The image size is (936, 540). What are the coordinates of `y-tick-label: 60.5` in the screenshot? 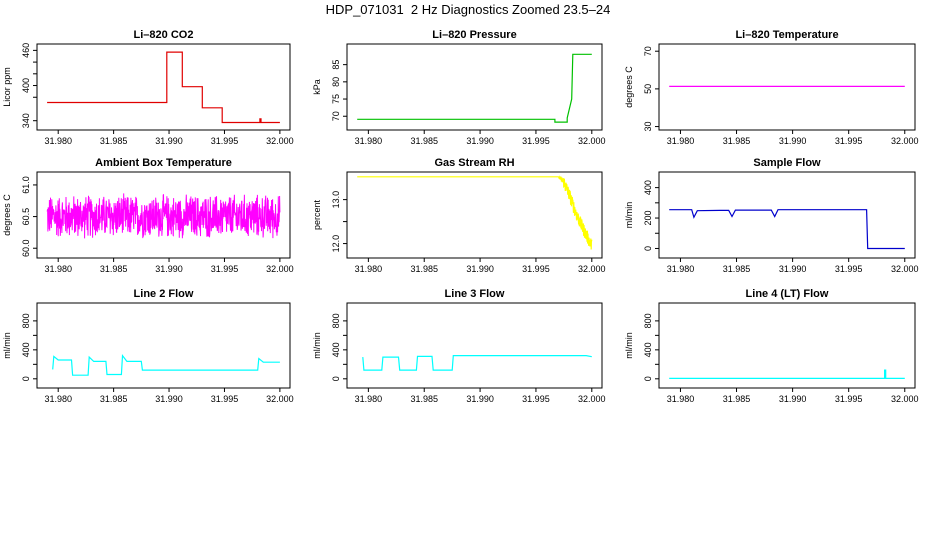 It's located at (26, 217).